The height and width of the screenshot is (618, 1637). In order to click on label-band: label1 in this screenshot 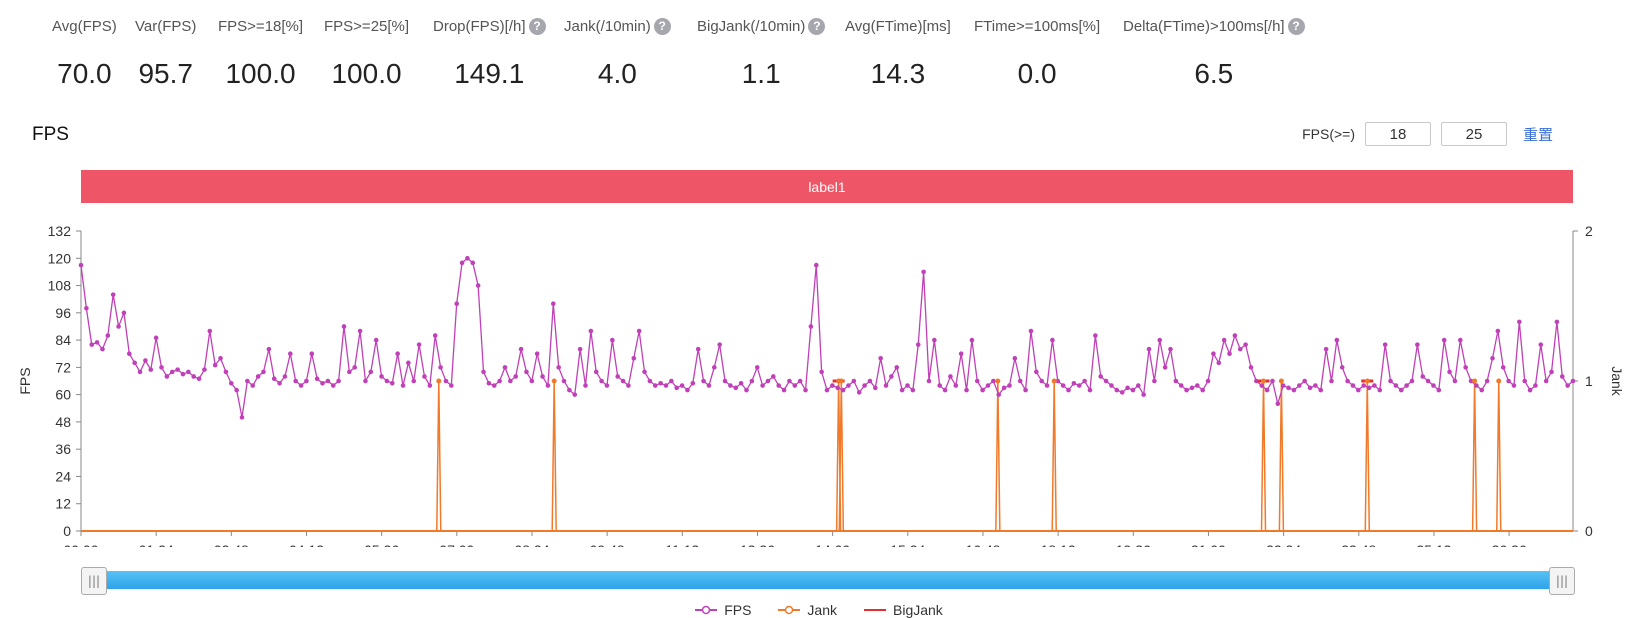, I will do `click(827, 186)`.